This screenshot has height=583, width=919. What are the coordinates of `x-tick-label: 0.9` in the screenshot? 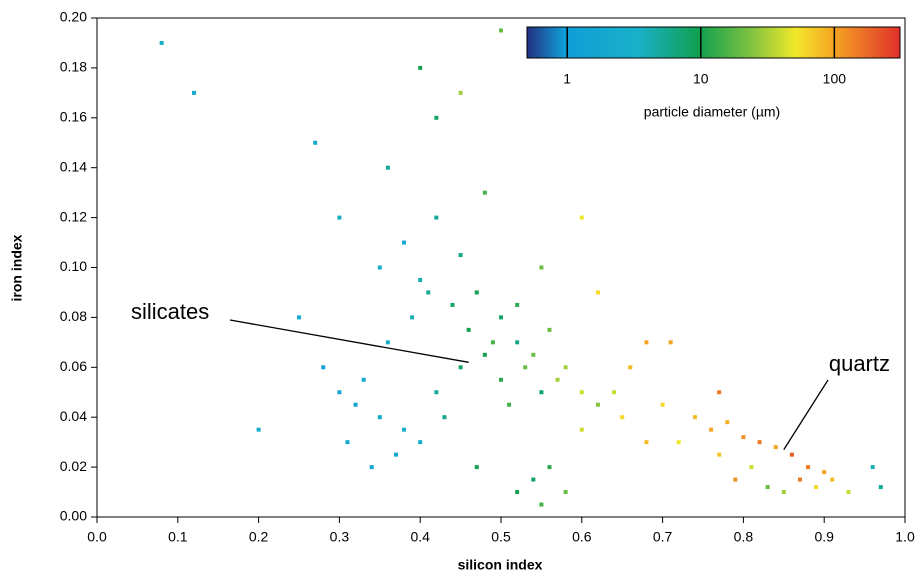 It's located at (824, 537).